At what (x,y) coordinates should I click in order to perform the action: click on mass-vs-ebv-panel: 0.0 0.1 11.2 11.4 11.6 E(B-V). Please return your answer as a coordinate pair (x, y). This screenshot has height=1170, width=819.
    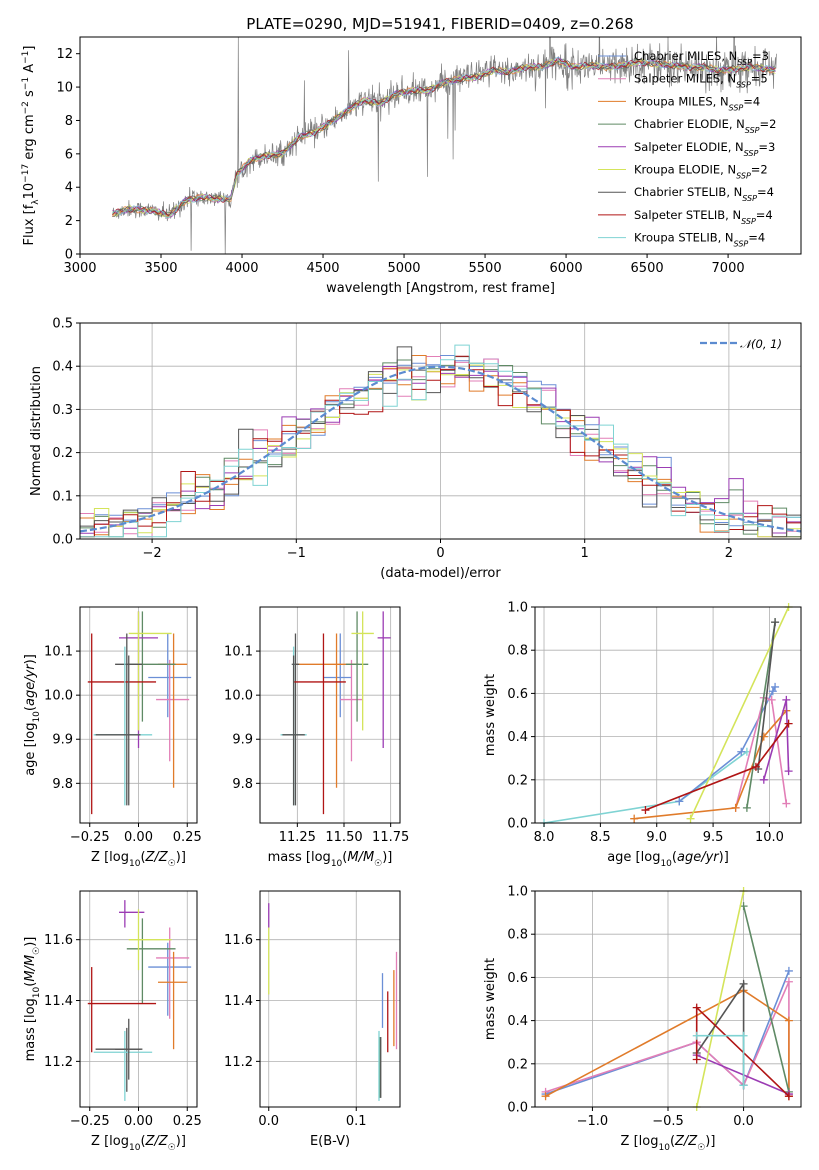
    Looking at the image, I should click on (312, 1019).